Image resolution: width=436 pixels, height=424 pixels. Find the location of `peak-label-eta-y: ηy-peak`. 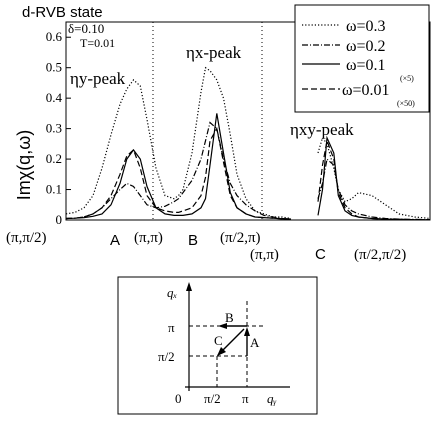

peak-label-eta-y: ηy-peak is located at coordinates (98, 78).